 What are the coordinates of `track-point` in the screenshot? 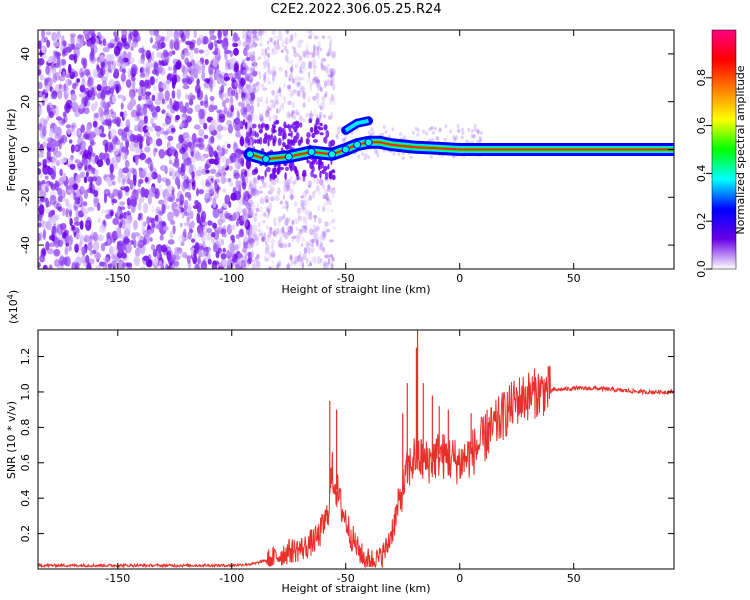 It's located at (368, 142).